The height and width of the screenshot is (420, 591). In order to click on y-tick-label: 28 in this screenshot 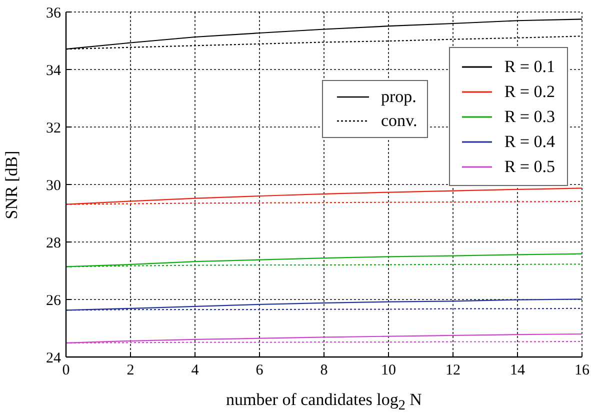, I will do `click(53, 243)`.